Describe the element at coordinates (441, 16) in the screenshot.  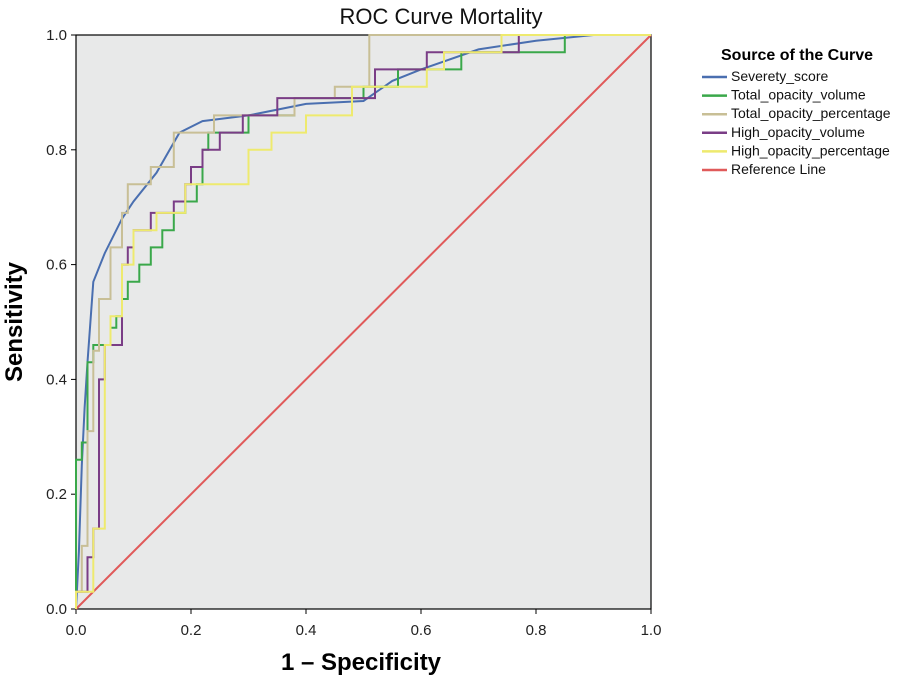
I see `chart-title: ROC Curve Mortality` at that location.